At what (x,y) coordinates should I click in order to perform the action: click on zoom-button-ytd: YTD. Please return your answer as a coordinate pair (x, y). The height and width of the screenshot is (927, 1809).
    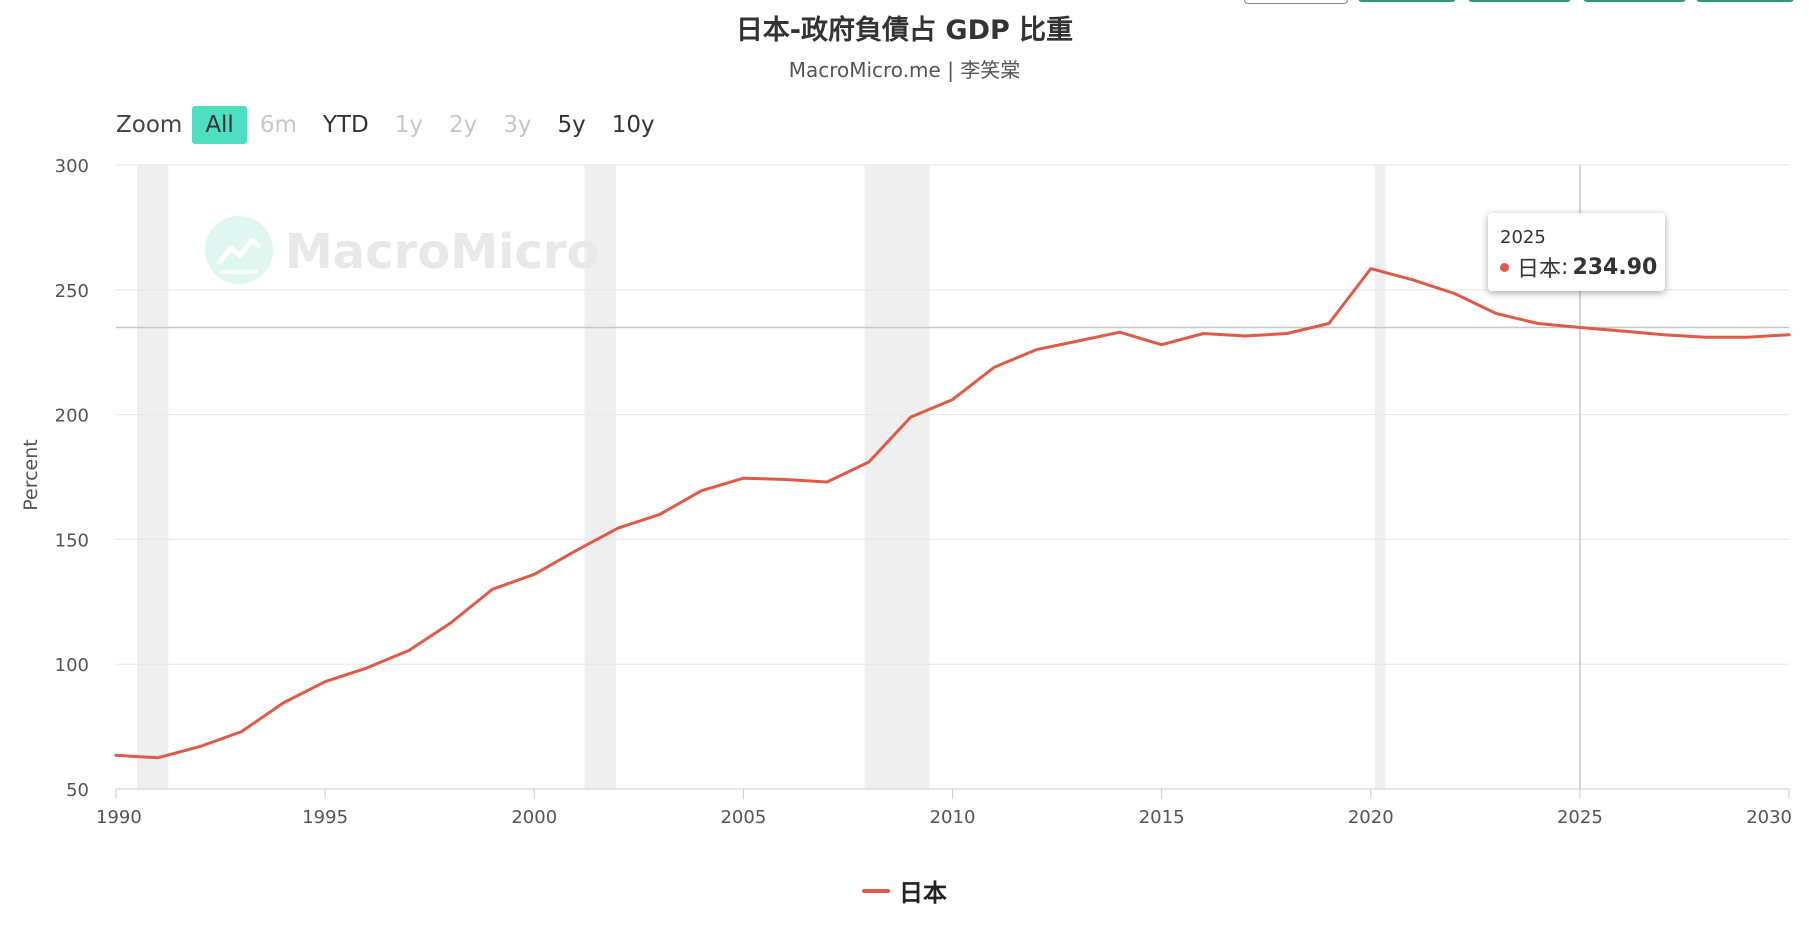
    Looking at the image, I should click on (345, 125).